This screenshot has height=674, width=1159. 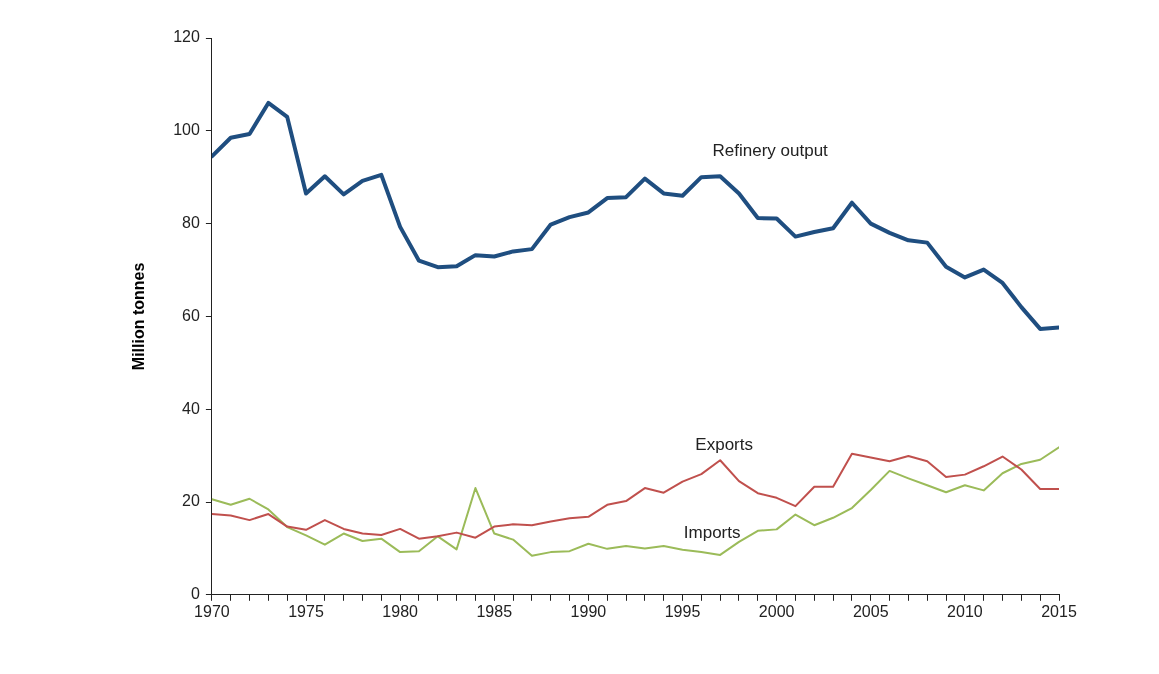 What do you see at coordinates (776, 611) in the screenshot?
I see `x-tick-label: 2000` at bounding box center [776, 611].